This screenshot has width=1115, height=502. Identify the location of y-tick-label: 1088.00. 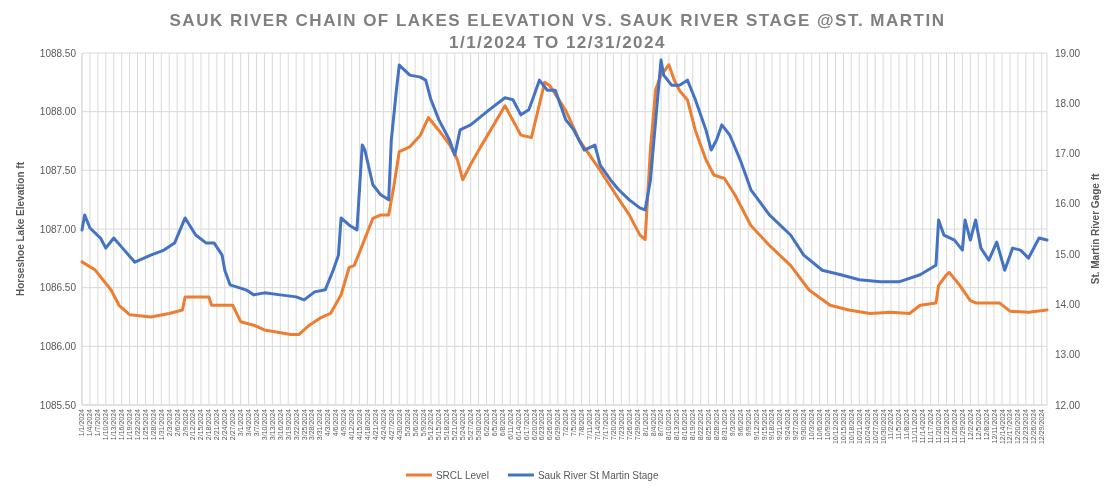
(58, 112).